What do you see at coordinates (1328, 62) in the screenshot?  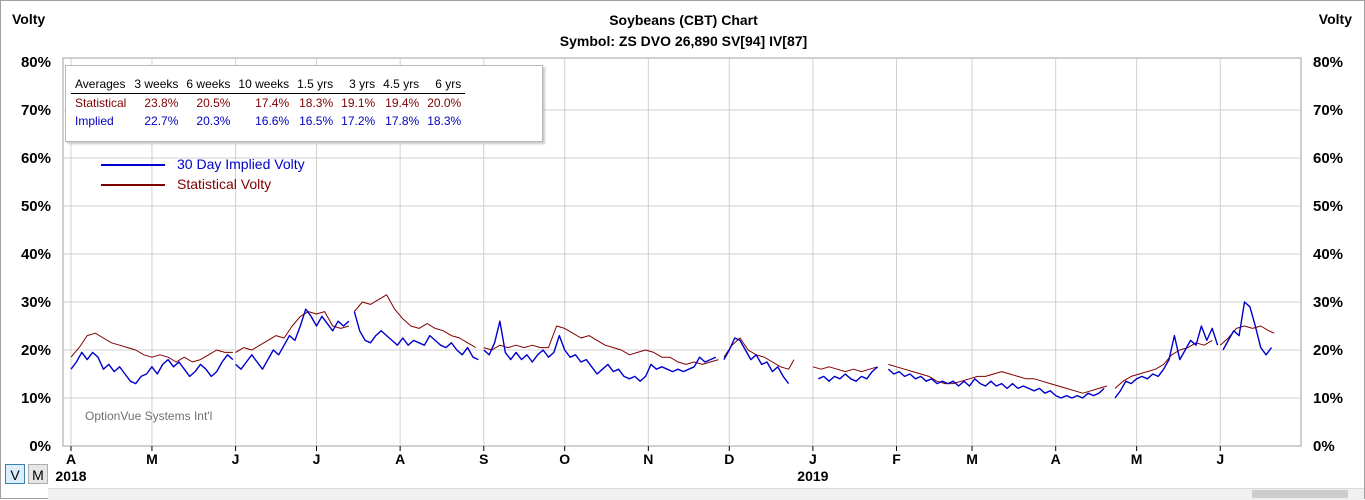 I see `y-tick-label-right: 80%` at bounding box center [1328, 62].